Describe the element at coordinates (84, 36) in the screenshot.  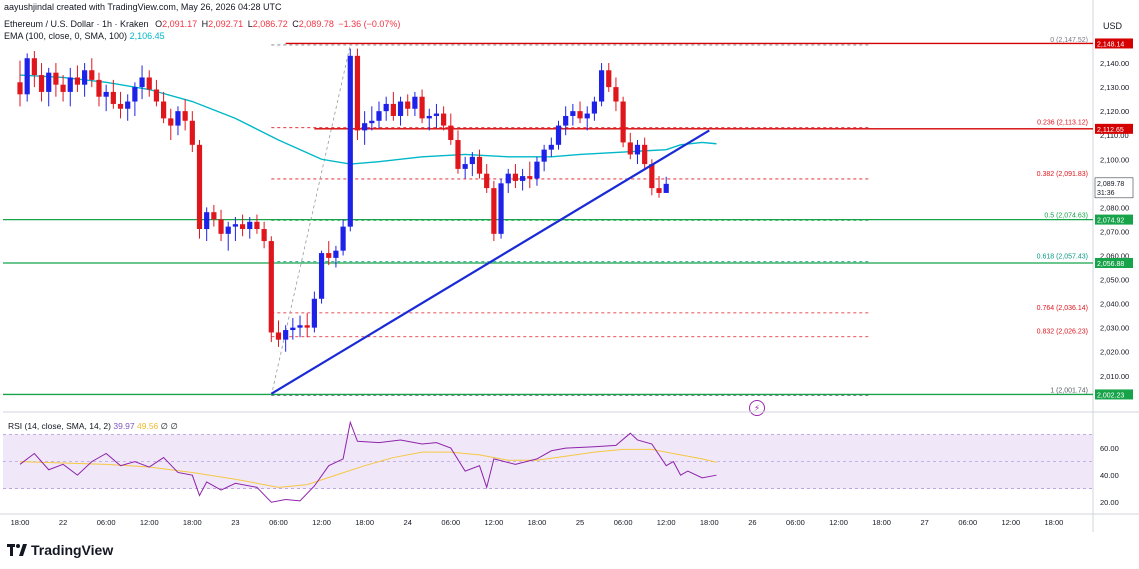
I see `ema-legend: EMA (100, close, 0, SMA, 100) 2,106.45` at that location.